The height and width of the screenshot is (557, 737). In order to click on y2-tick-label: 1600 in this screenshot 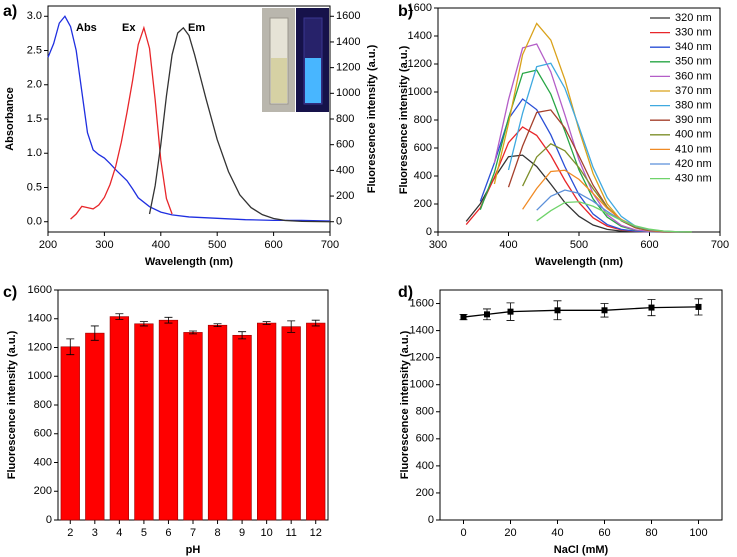, I will do `click(348, 16)`.